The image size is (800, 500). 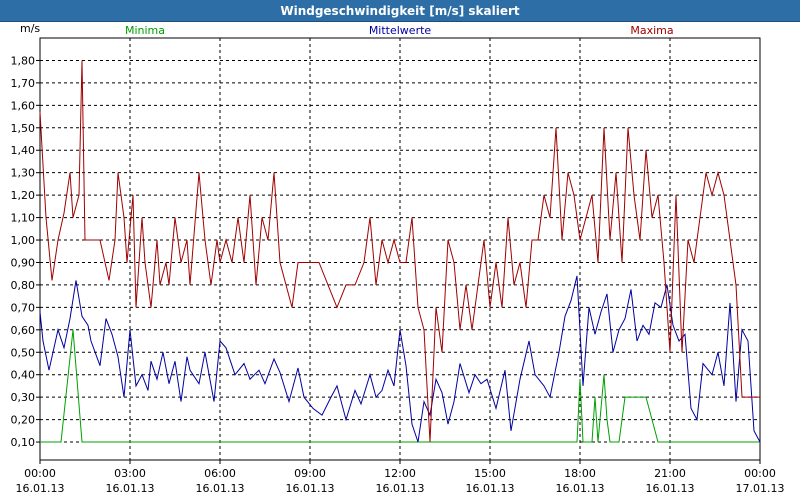 What do you see at coordinates (760, 488) in the screenshot?
I see `x-tick-date-label: 17.01.13` at bounding box center [760, 488].